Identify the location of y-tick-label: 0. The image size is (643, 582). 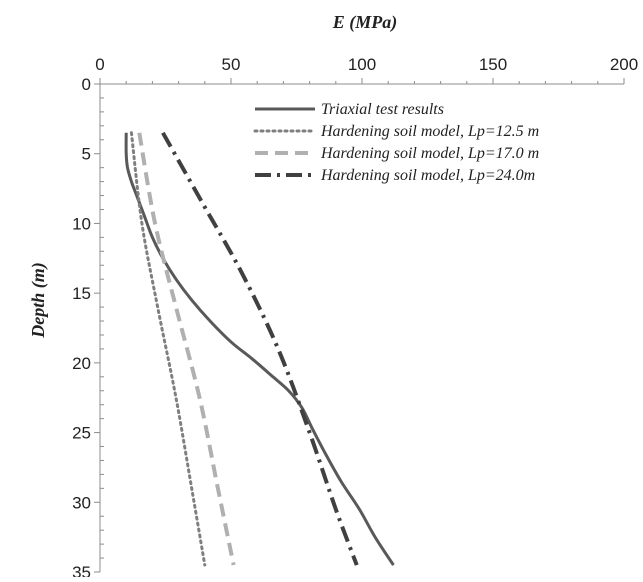
(86, 84).